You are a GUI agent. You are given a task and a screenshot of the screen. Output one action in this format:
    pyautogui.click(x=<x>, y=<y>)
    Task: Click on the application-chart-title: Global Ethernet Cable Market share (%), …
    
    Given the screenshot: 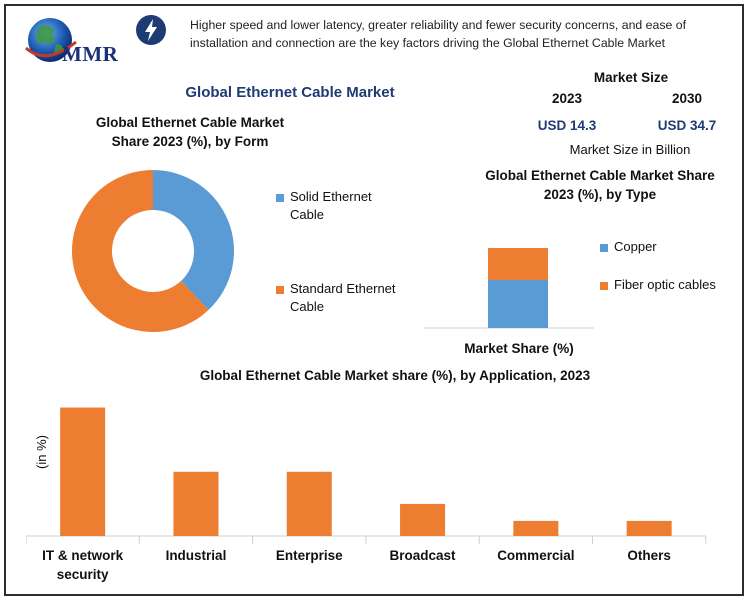 What is the action you would take?
    pyautogui.click(x=395, y=375)
    